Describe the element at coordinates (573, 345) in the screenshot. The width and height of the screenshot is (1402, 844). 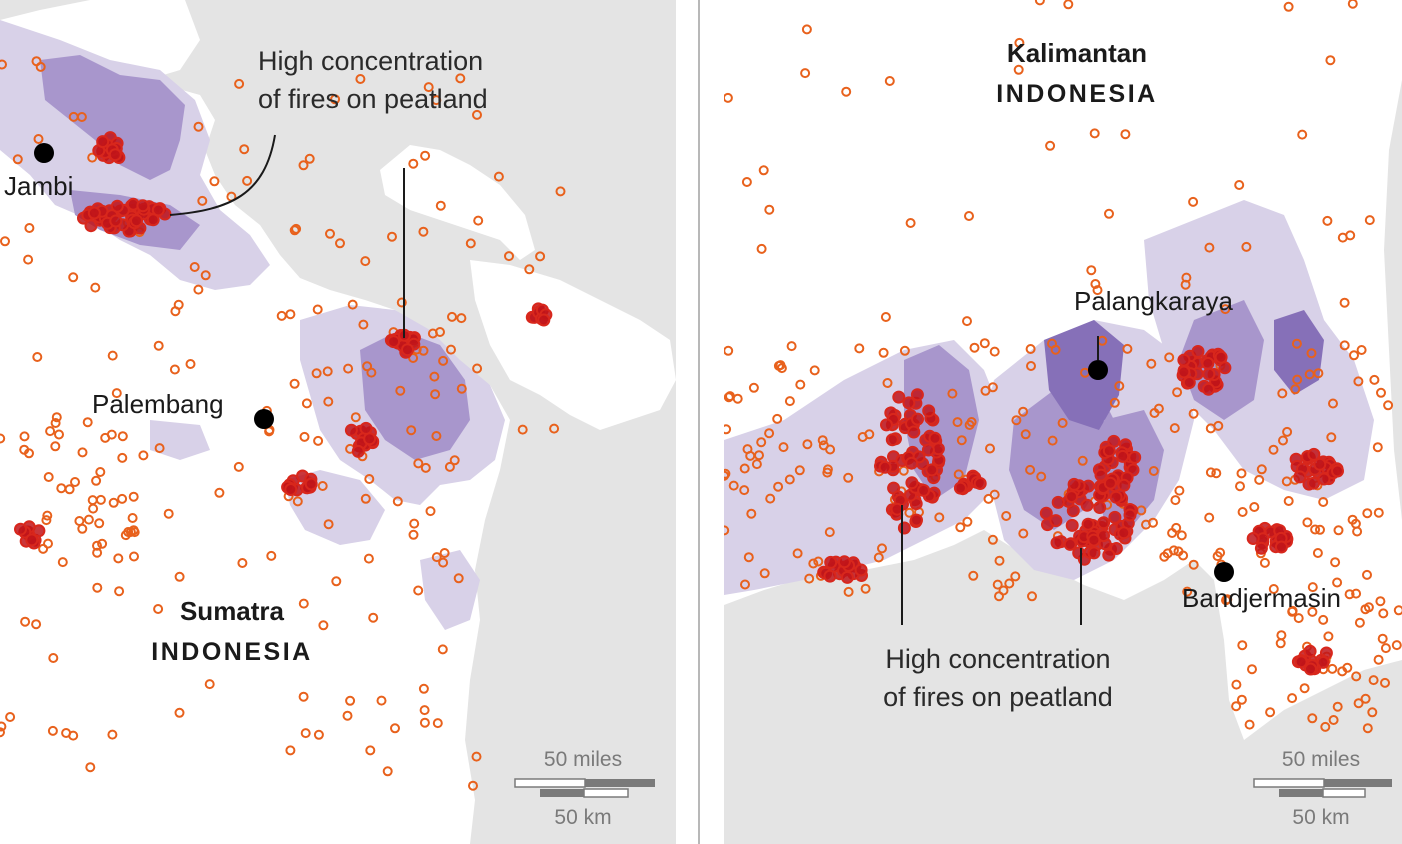
I see `east-peninsula` at that location.